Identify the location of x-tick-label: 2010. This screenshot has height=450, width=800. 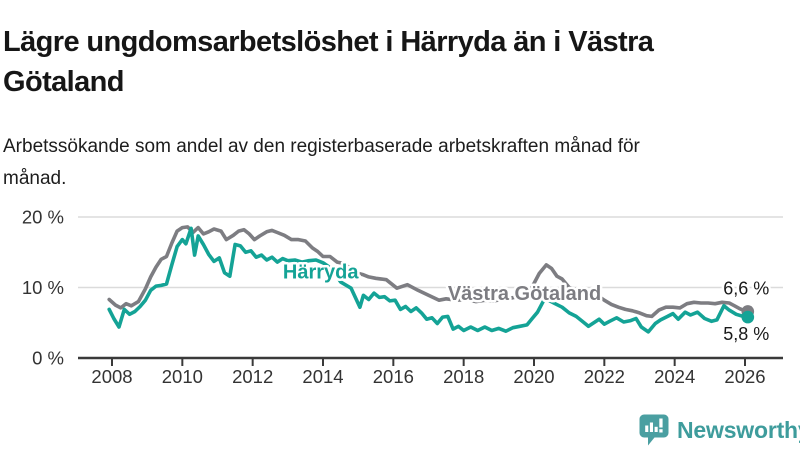
(182, 376).